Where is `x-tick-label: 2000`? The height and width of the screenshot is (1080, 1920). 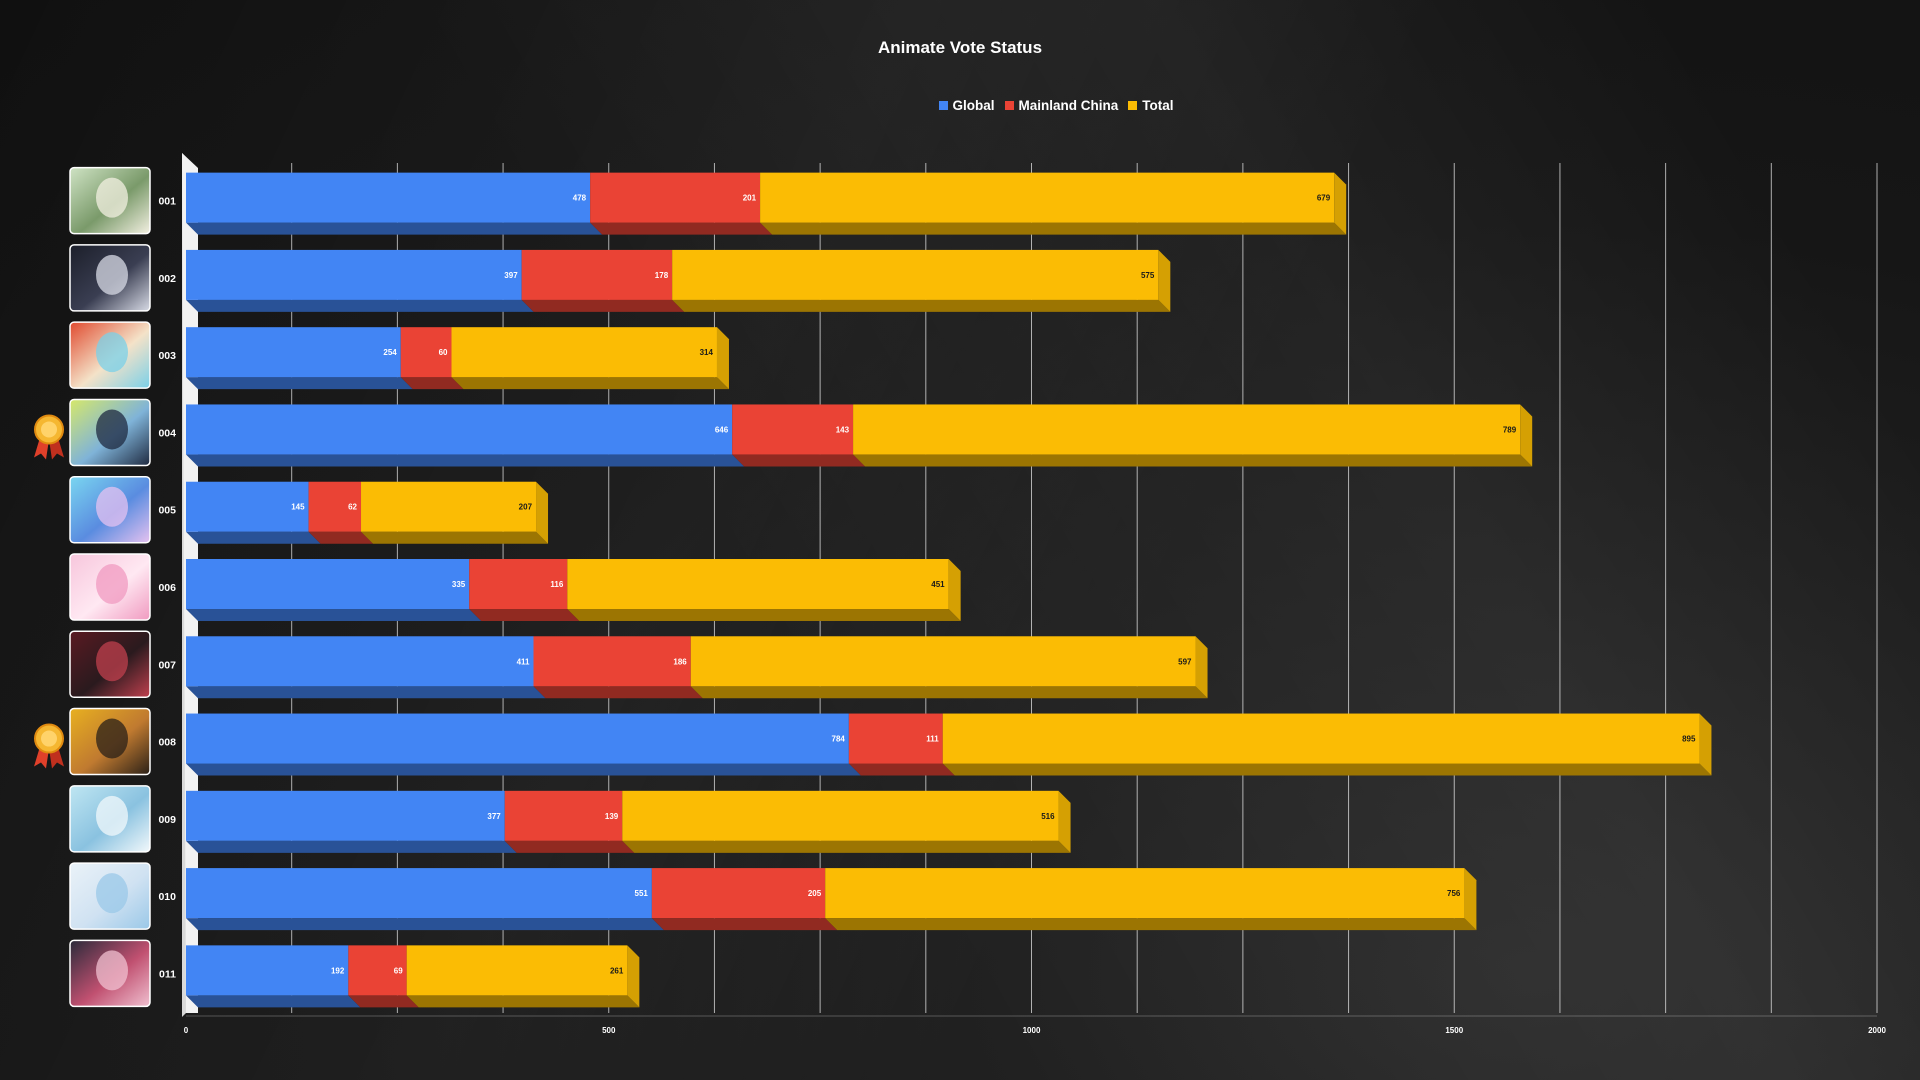
x-tick-label: 2000 is located at coordinates (1877, 1030).